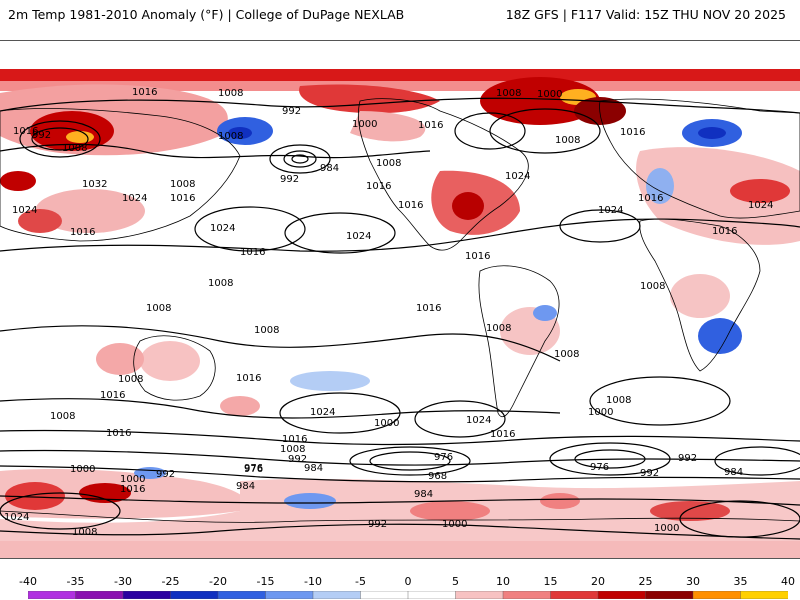 The image size is (800, 600). What do you see at coordinates (598, 581) in the screenshot?
I see `colorbar-tick-label: 20` at bounding box center [598, 581].